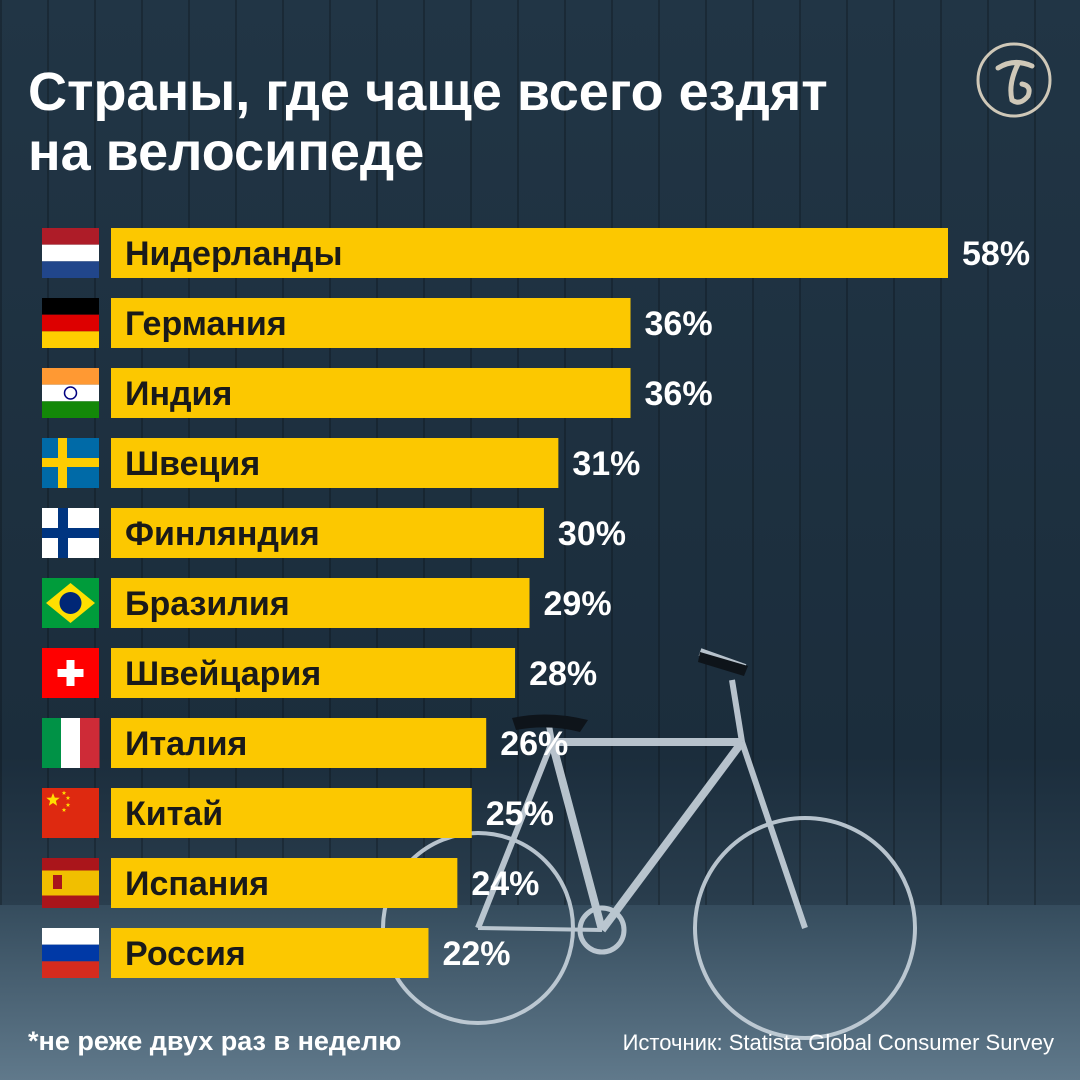 This screenshot has width=1080, height=1080. What do you see at coordinates (534, 744) in the screenshot?
I see `bar-value-label: 26%` at bounding box center [534, 744].